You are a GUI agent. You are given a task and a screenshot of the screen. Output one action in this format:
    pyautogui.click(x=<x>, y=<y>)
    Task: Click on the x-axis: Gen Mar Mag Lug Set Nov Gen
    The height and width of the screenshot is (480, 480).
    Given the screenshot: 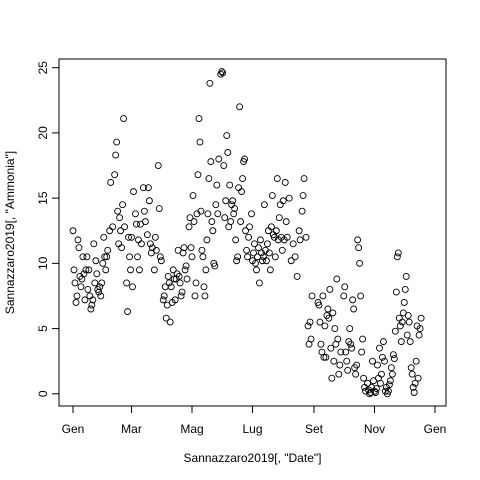 What is the action you would take?
    pyautogui.click(x=254, y=420)
    